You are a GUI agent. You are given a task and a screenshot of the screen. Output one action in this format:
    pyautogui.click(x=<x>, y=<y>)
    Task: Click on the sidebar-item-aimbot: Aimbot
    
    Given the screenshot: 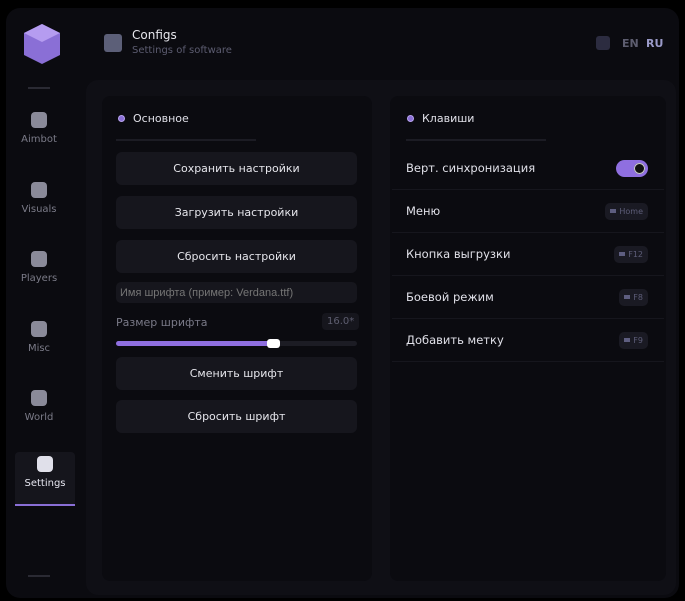 What is the action you would take?
    pyautogui.click(x=39, y=136)
    